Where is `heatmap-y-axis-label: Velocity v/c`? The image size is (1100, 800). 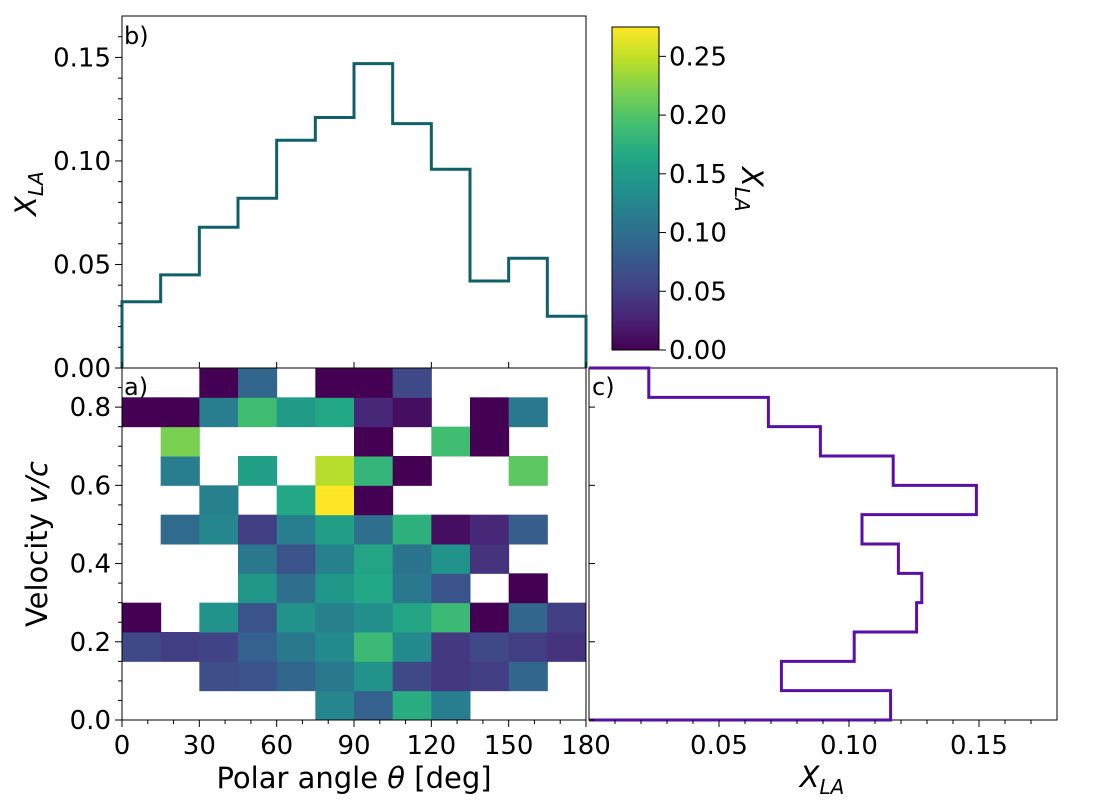 heatmap-y-axis-label: Velocity v/c is located at coordinates (37, 544).